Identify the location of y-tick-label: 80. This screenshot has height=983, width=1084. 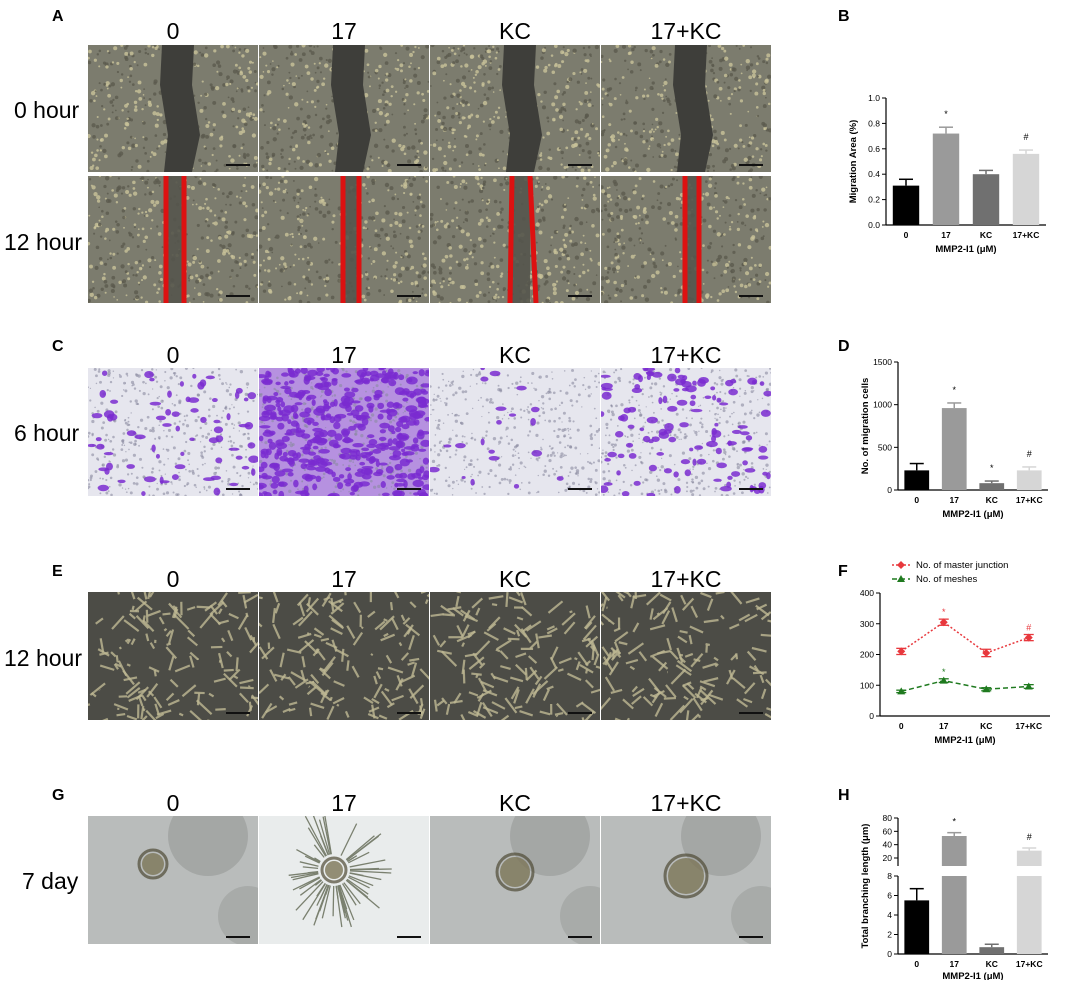
(888, 818).